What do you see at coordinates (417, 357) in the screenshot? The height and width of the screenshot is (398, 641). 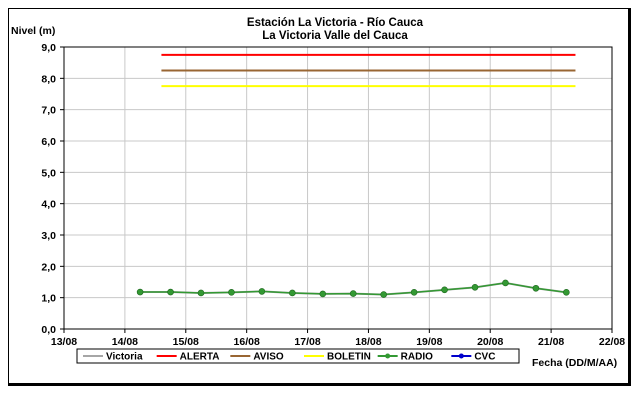 I see `legend-label-radio: RADIO` at bounding box center [417, 357].